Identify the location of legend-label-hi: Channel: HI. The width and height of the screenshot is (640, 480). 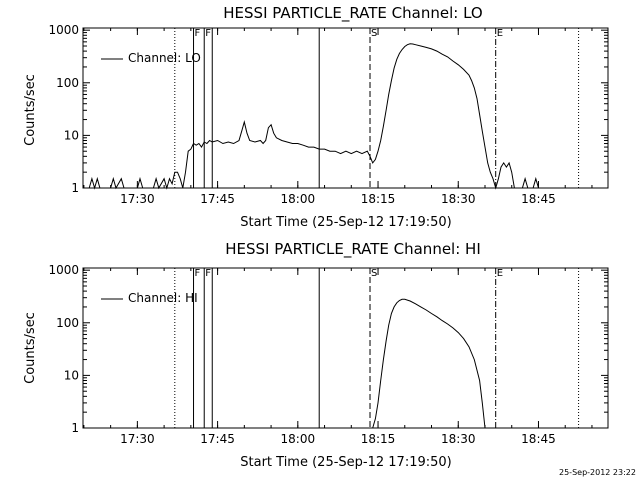
(163, 298).